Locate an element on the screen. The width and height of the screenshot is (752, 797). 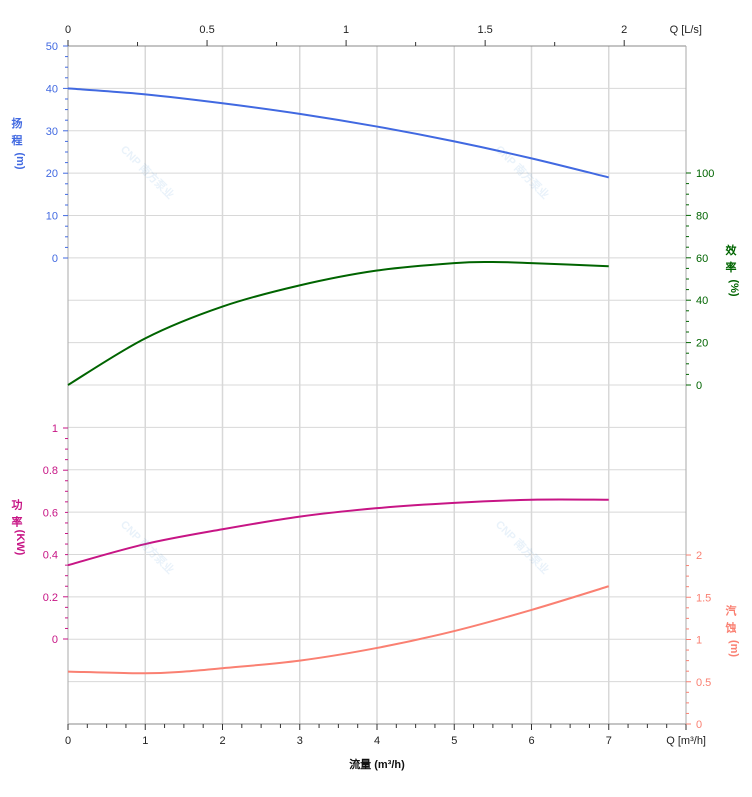
x-tick-label: 7 is located at coordinates (609, 741).